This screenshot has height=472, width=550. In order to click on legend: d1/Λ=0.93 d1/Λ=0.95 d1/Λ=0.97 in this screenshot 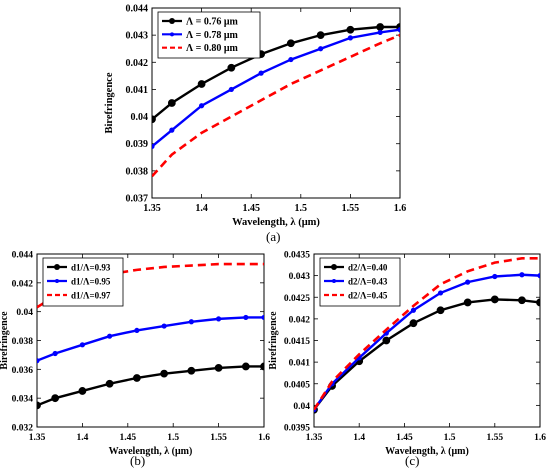, I will do `click(83, 282)`.